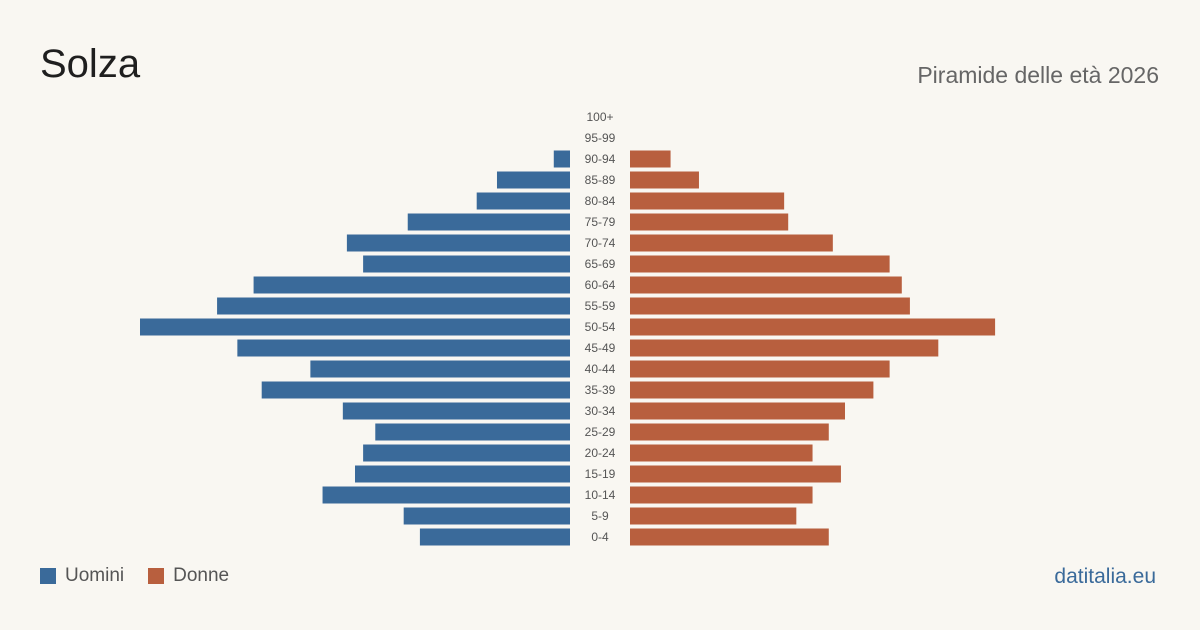 The height and width of the screenshot is (630, 1200). I want to click on age-label-70-74: 70-74, so click(600, 243).